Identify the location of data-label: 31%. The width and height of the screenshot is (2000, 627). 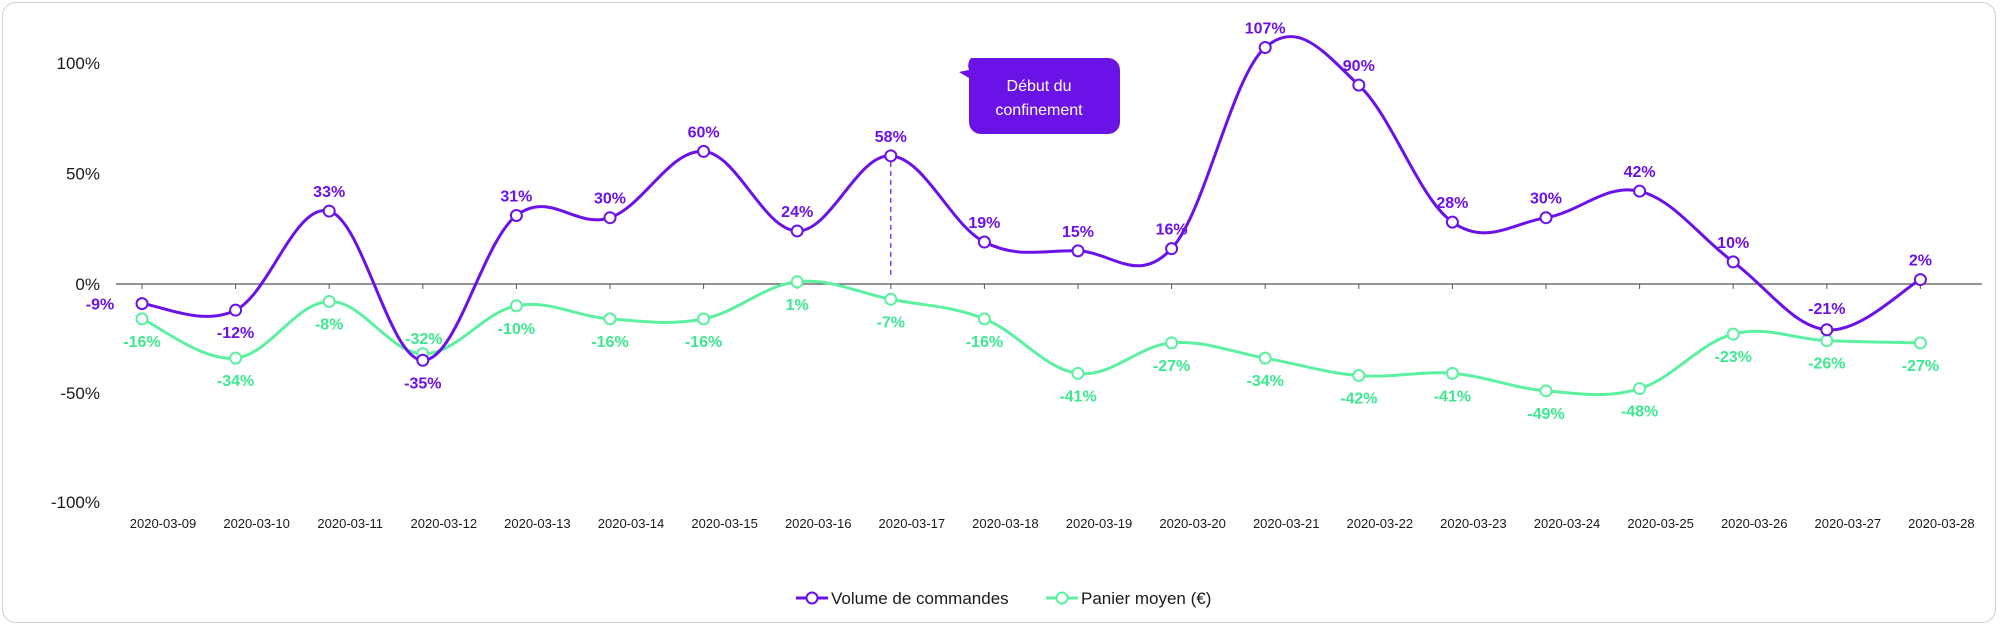
(516, 196).